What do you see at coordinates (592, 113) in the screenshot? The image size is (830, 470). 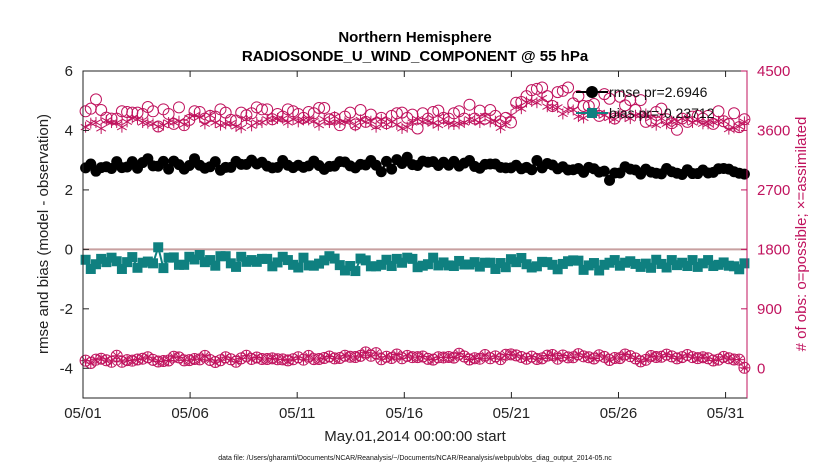 I see `legend-bias-marker` at bounding box center [592, 113].